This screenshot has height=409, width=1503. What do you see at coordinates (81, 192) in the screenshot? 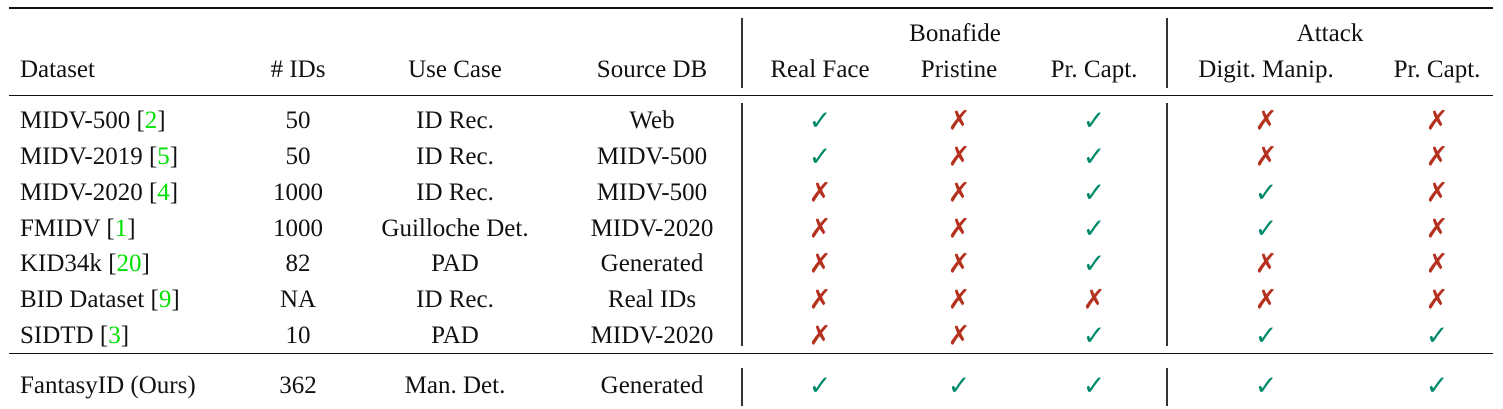
I see `dataset-label: MIDV-2020` at bounding box center [81, 192].